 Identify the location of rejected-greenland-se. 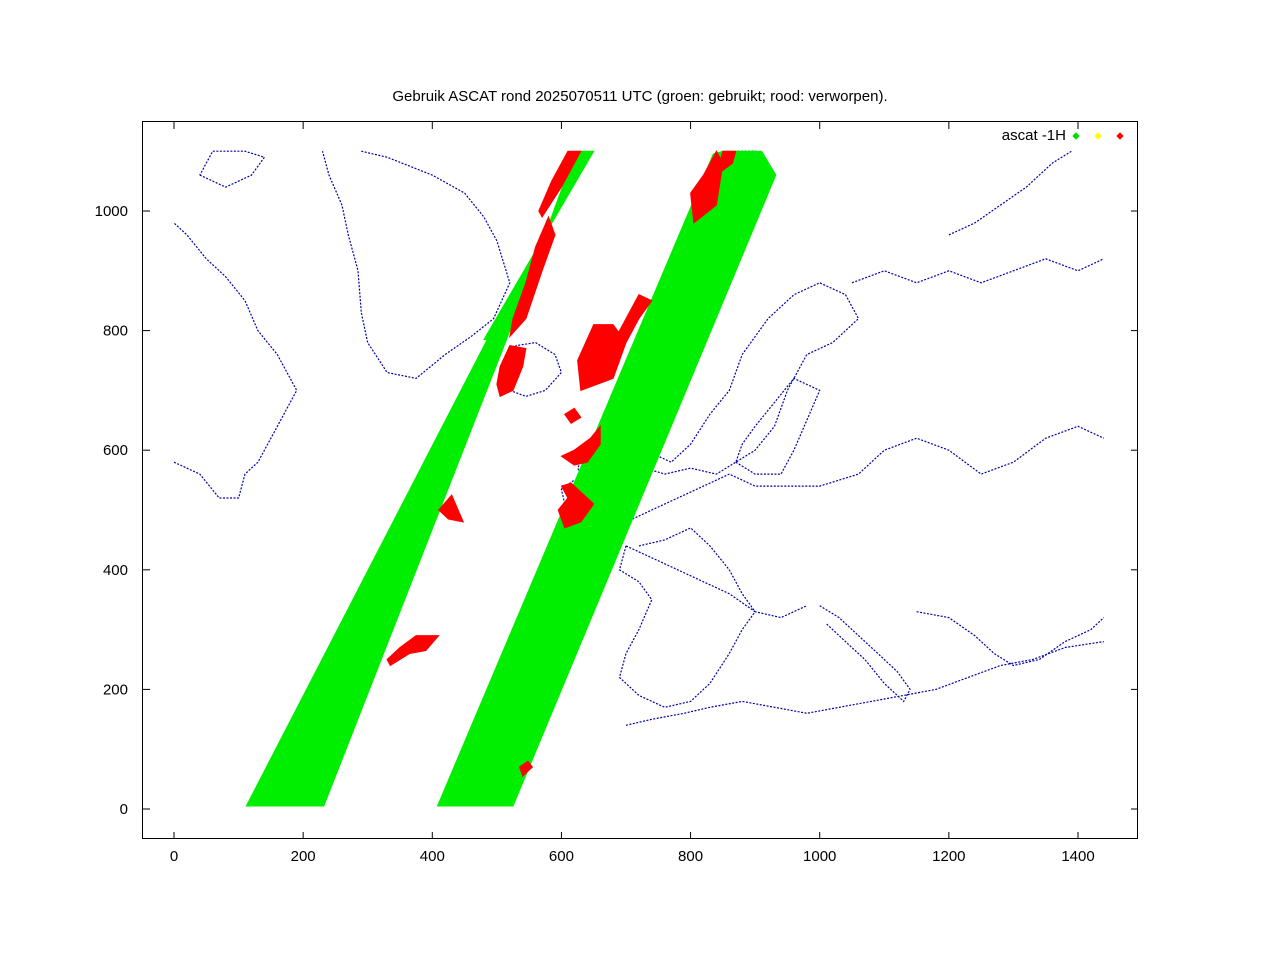
(532, 277).